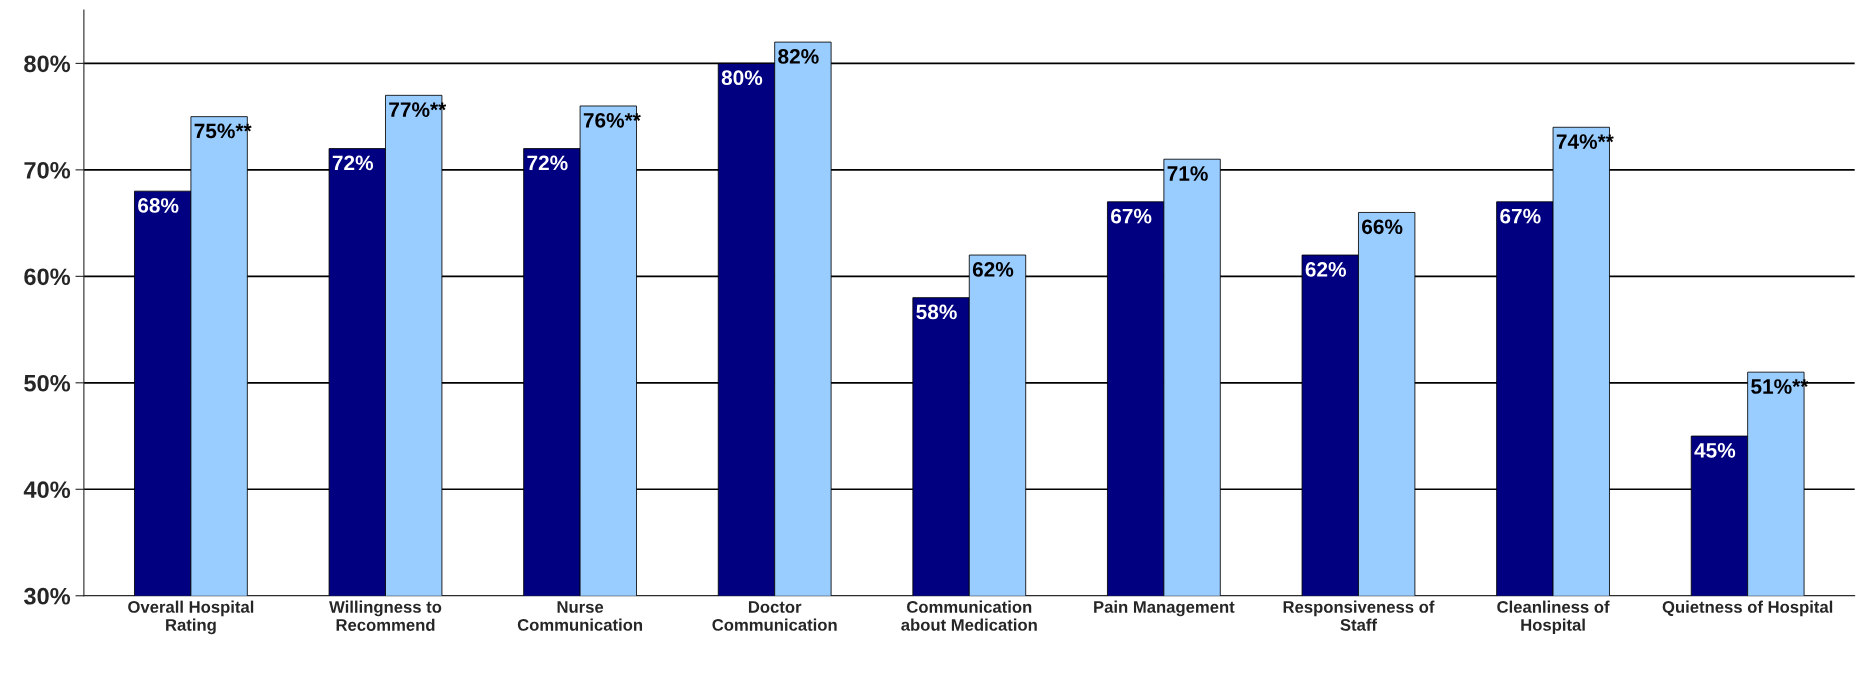  What do you see at coordinates (418, 109) in the screenshot?
I see `data-label: 77%**` at bounding box center [418, 109].